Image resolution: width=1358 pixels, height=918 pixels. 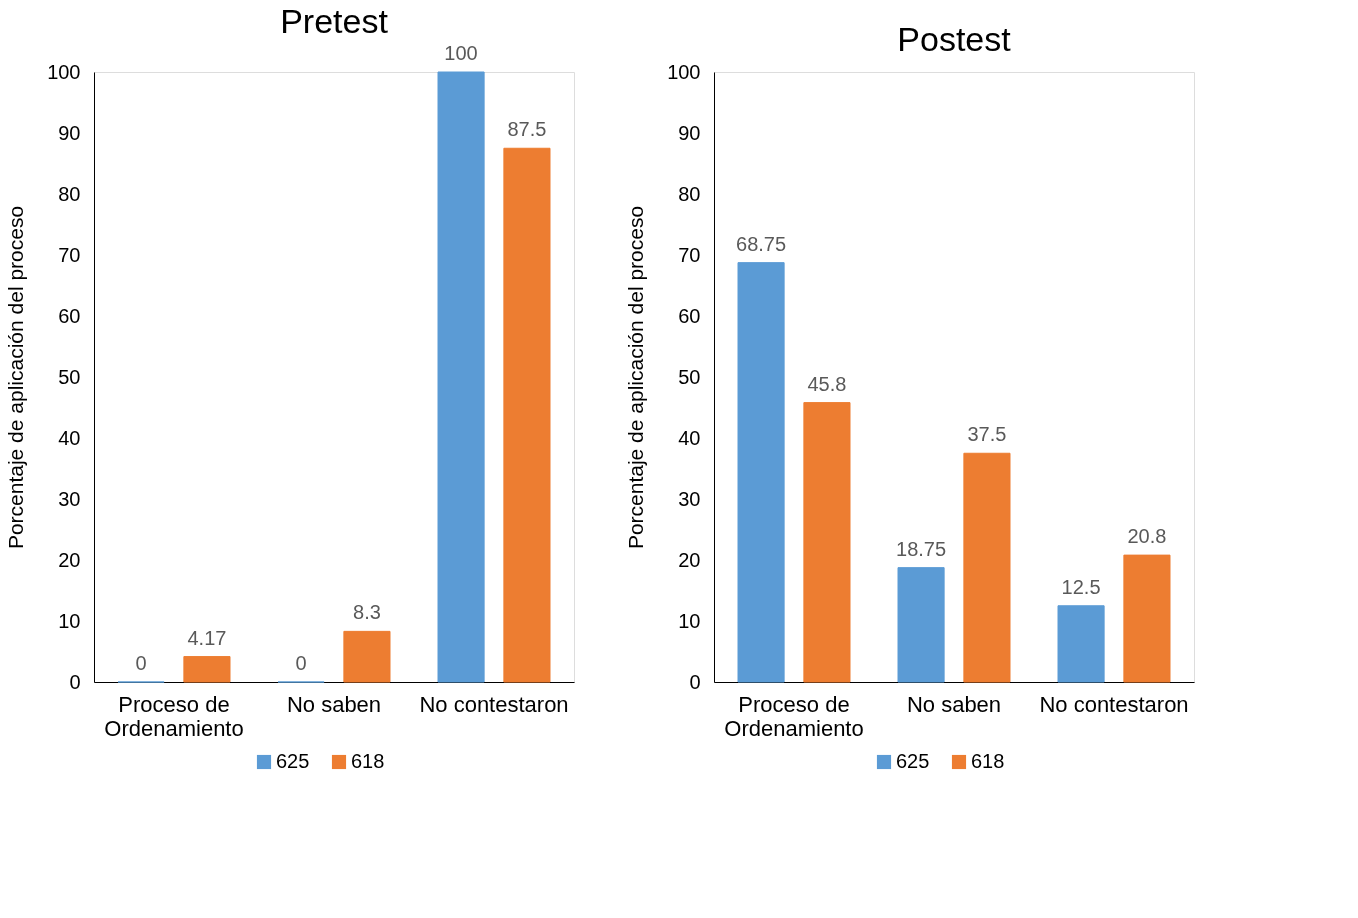 What do you see at coordinates (954, 39) in the screenshot?
I see `chart-title: Postest` at bounding box center [954, 39].